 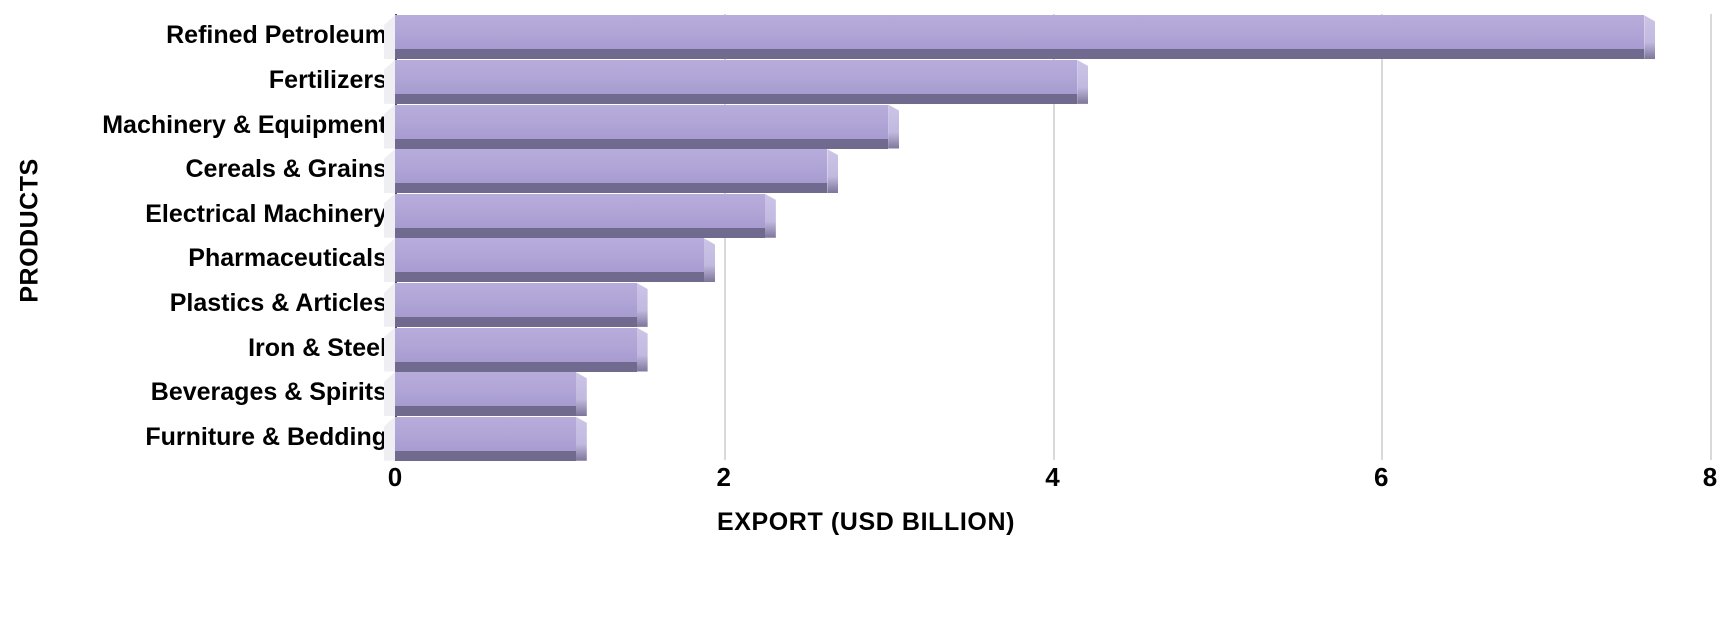 What do you see at coordinates (1052, 477) in the screenshot?
I see `x-tick-label: 4` at bounding box center [1052, 477].